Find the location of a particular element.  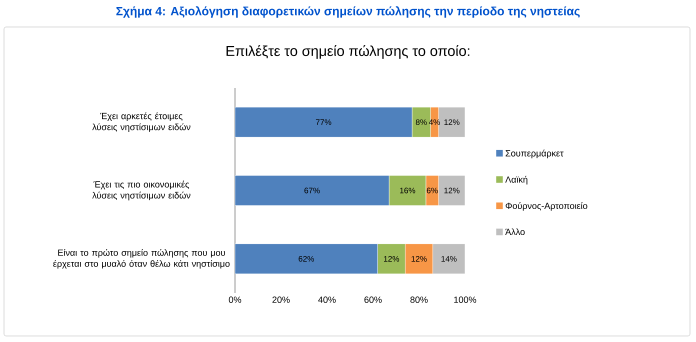

x-tick-label: 60% is located at coordinates (373, 299).